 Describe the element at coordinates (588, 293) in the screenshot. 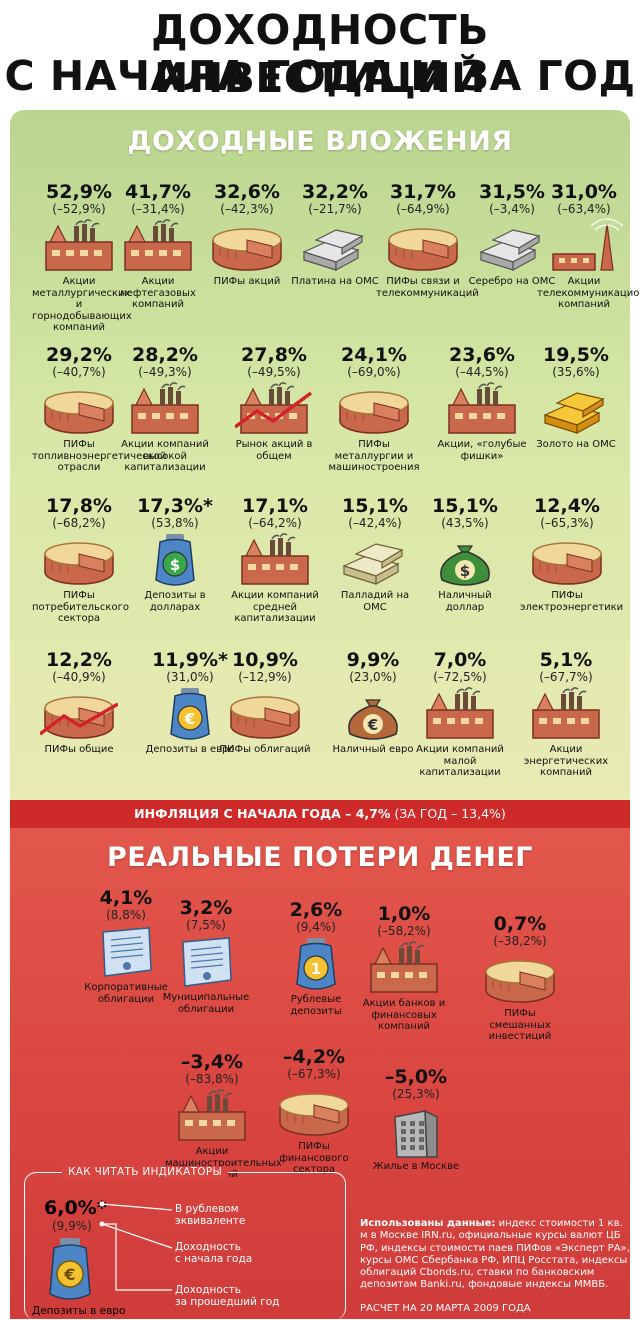

I see `indicator-label: Акции телекоммуникационных компаний` at that location.